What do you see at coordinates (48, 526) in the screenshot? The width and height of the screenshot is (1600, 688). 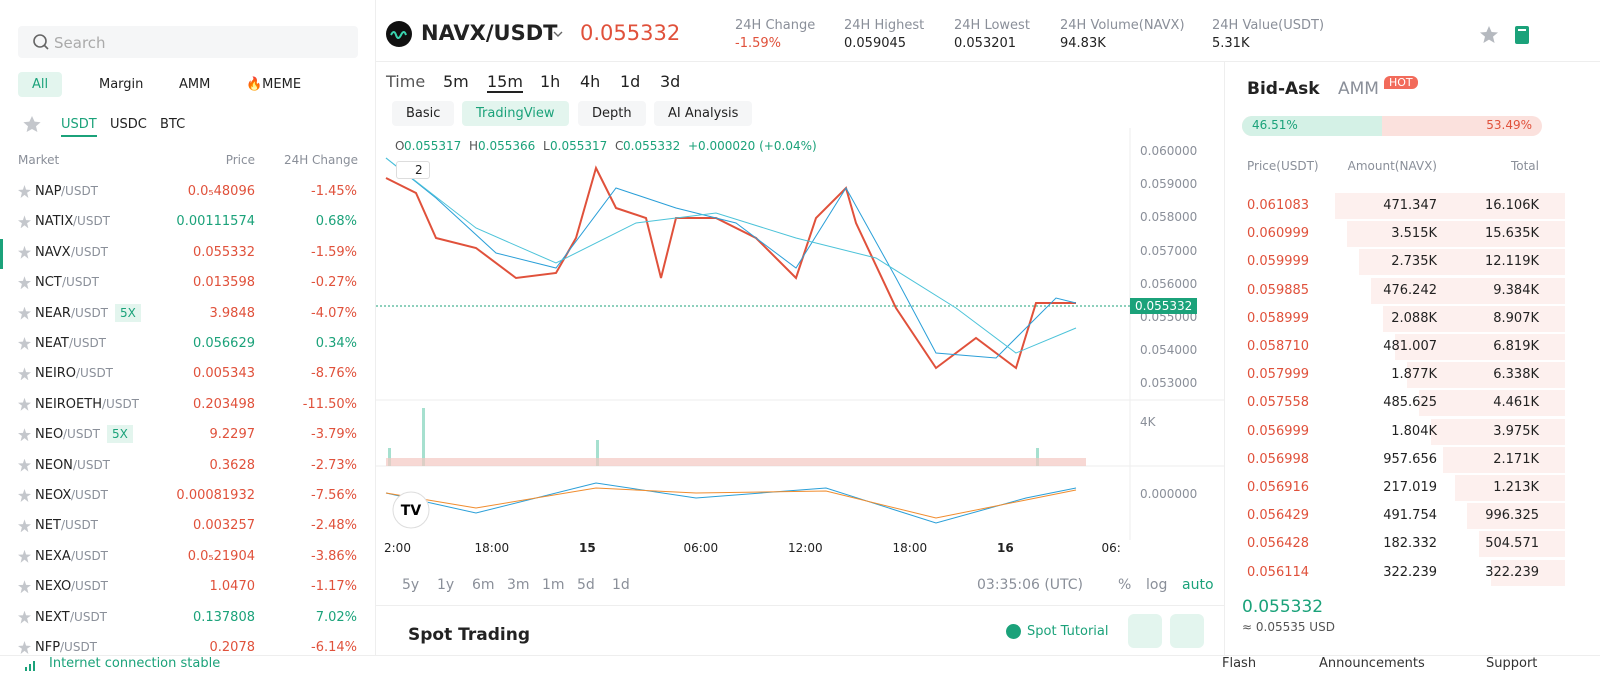 I see `market-base: NET` at bounding box center [48, 526].